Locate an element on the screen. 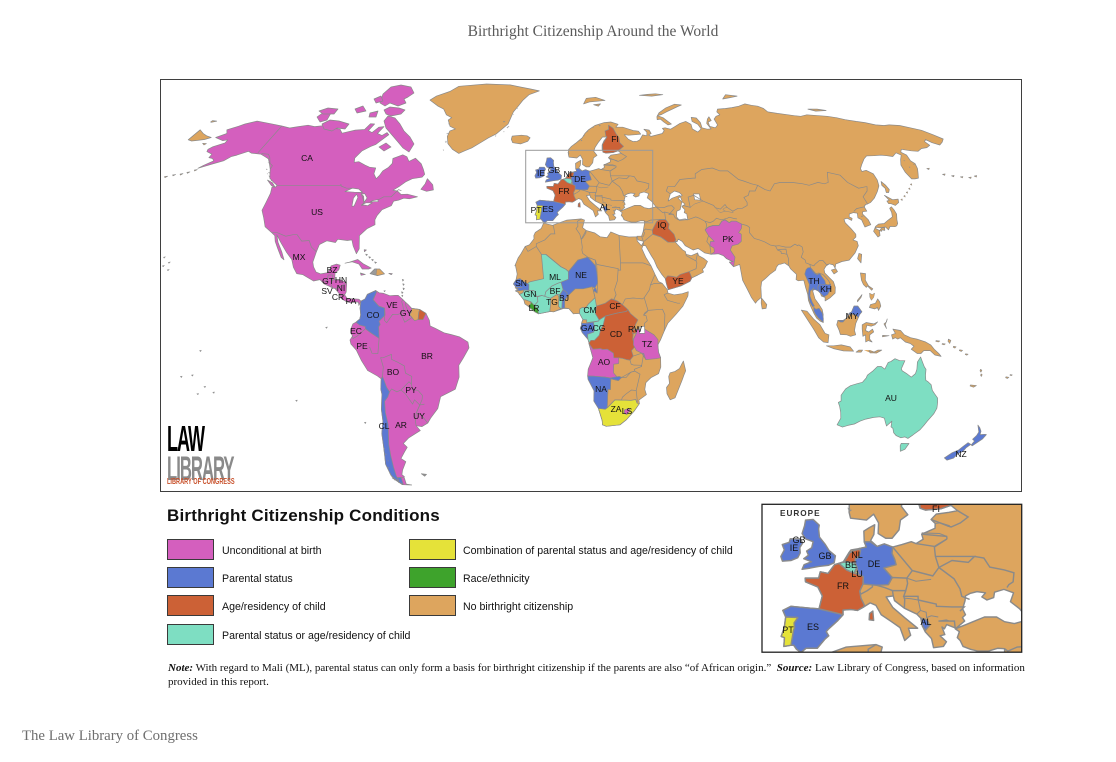 This screenshot has width=1116, height=762. svg-text: CG is located at coordinates (599, 328).